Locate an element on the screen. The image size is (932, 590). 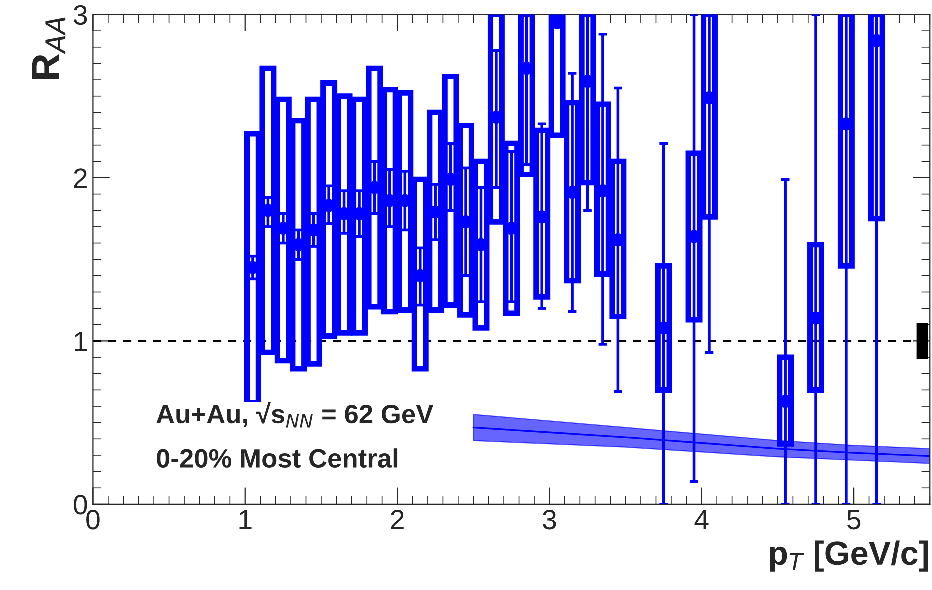
x-tick-label: 5 is located at coordinates (854, 520).